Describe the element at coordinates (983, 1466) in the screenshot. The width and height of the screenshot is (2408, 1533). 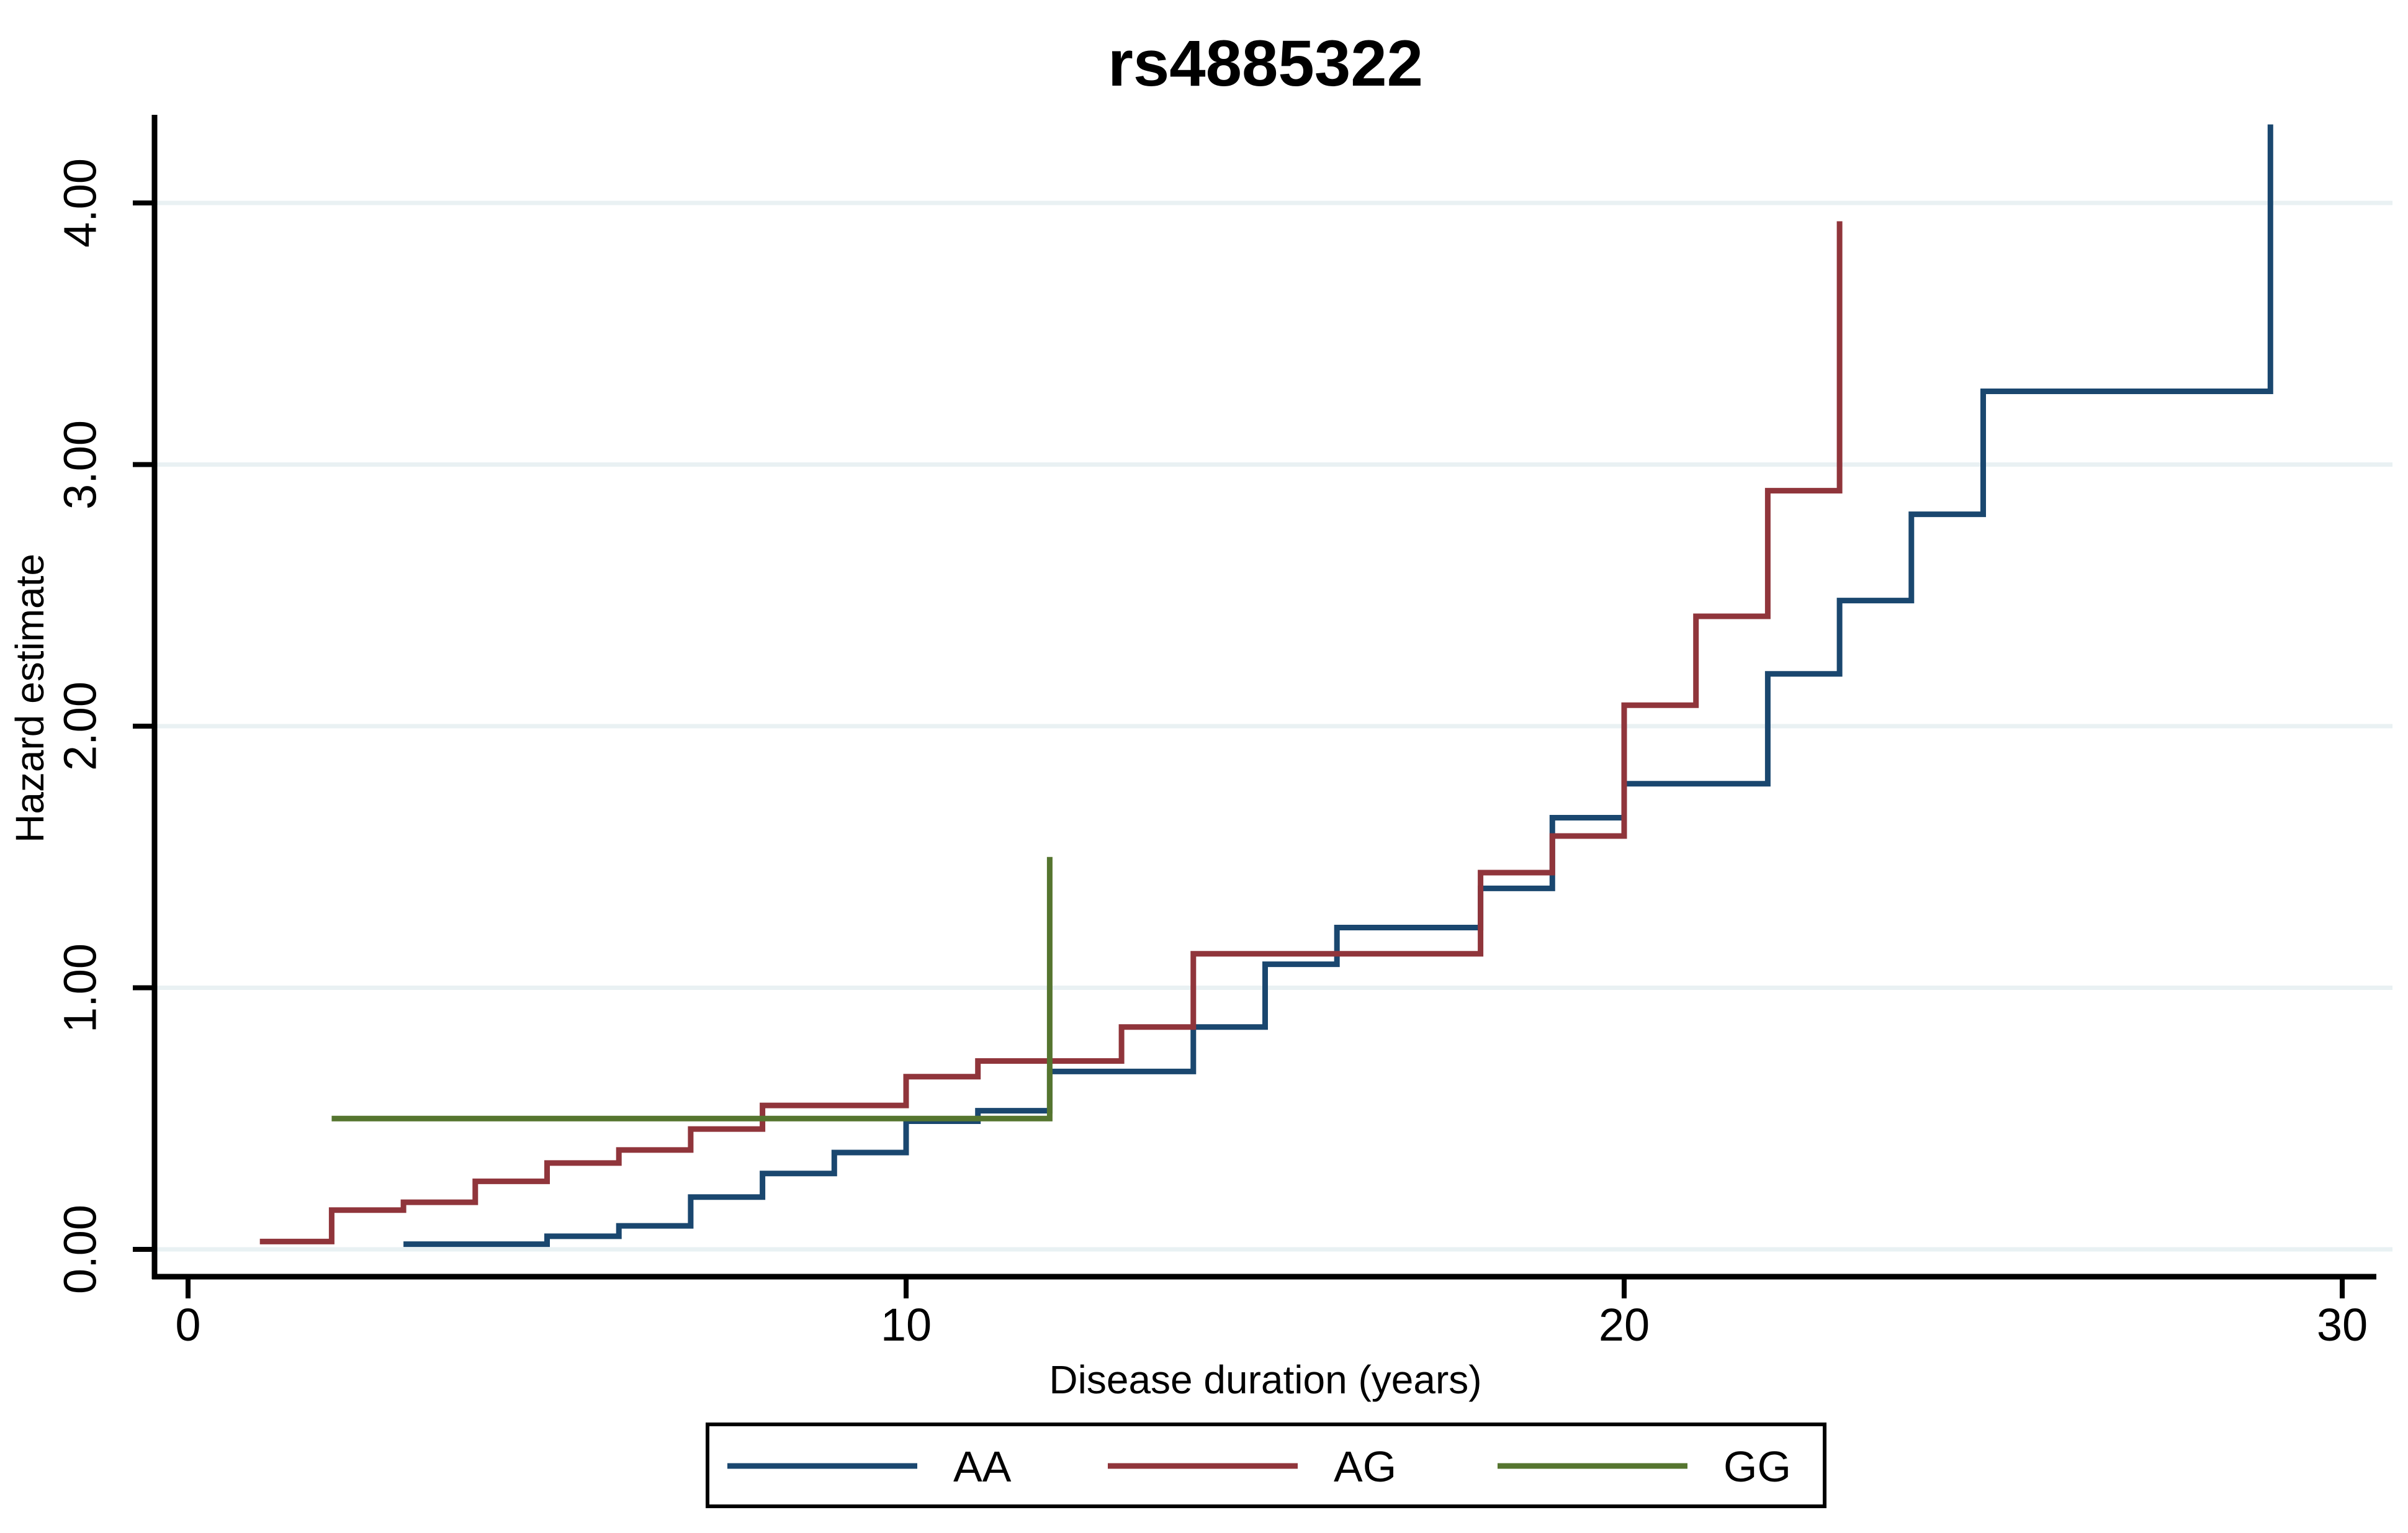
I see `legend-label-AA: AA` at that location.